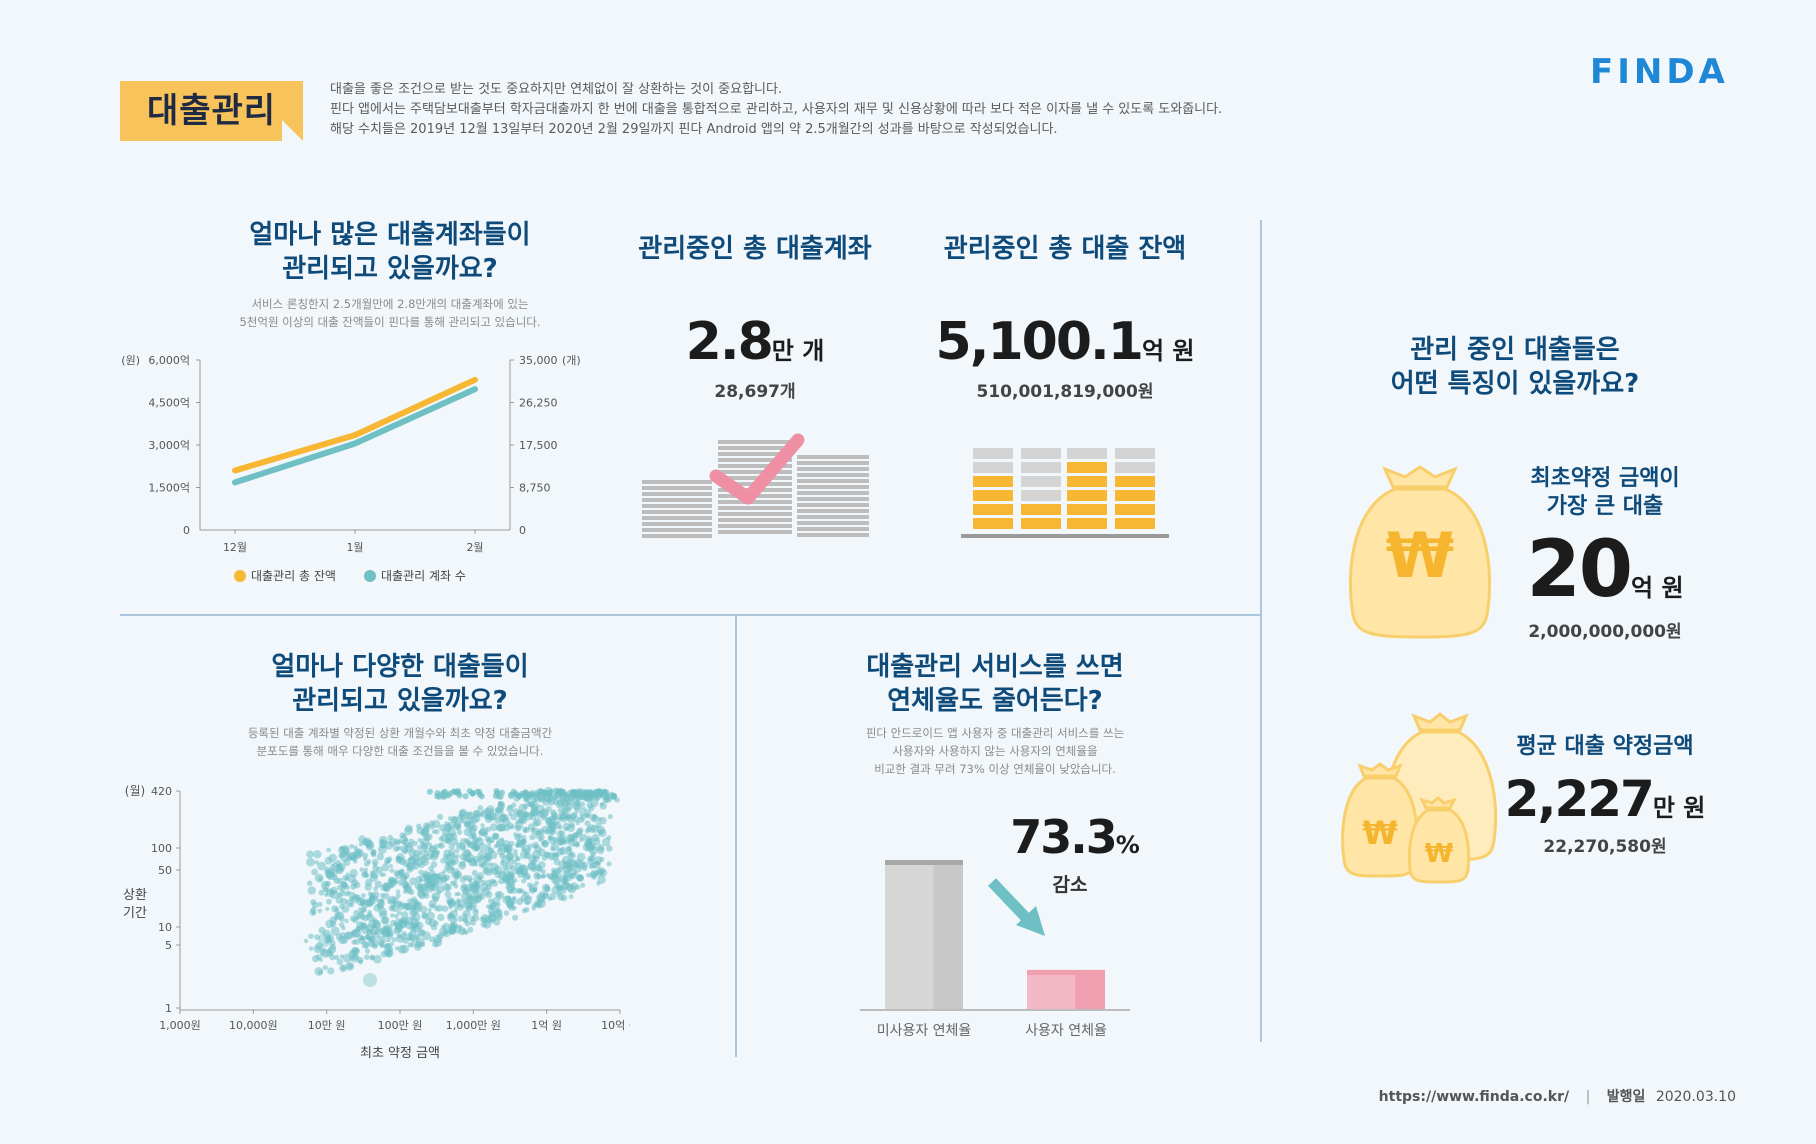 The width and height of the screenshot is (1816, 1144). I want to click on x-tick-label: 1,000만 원, so click(473, 1025).